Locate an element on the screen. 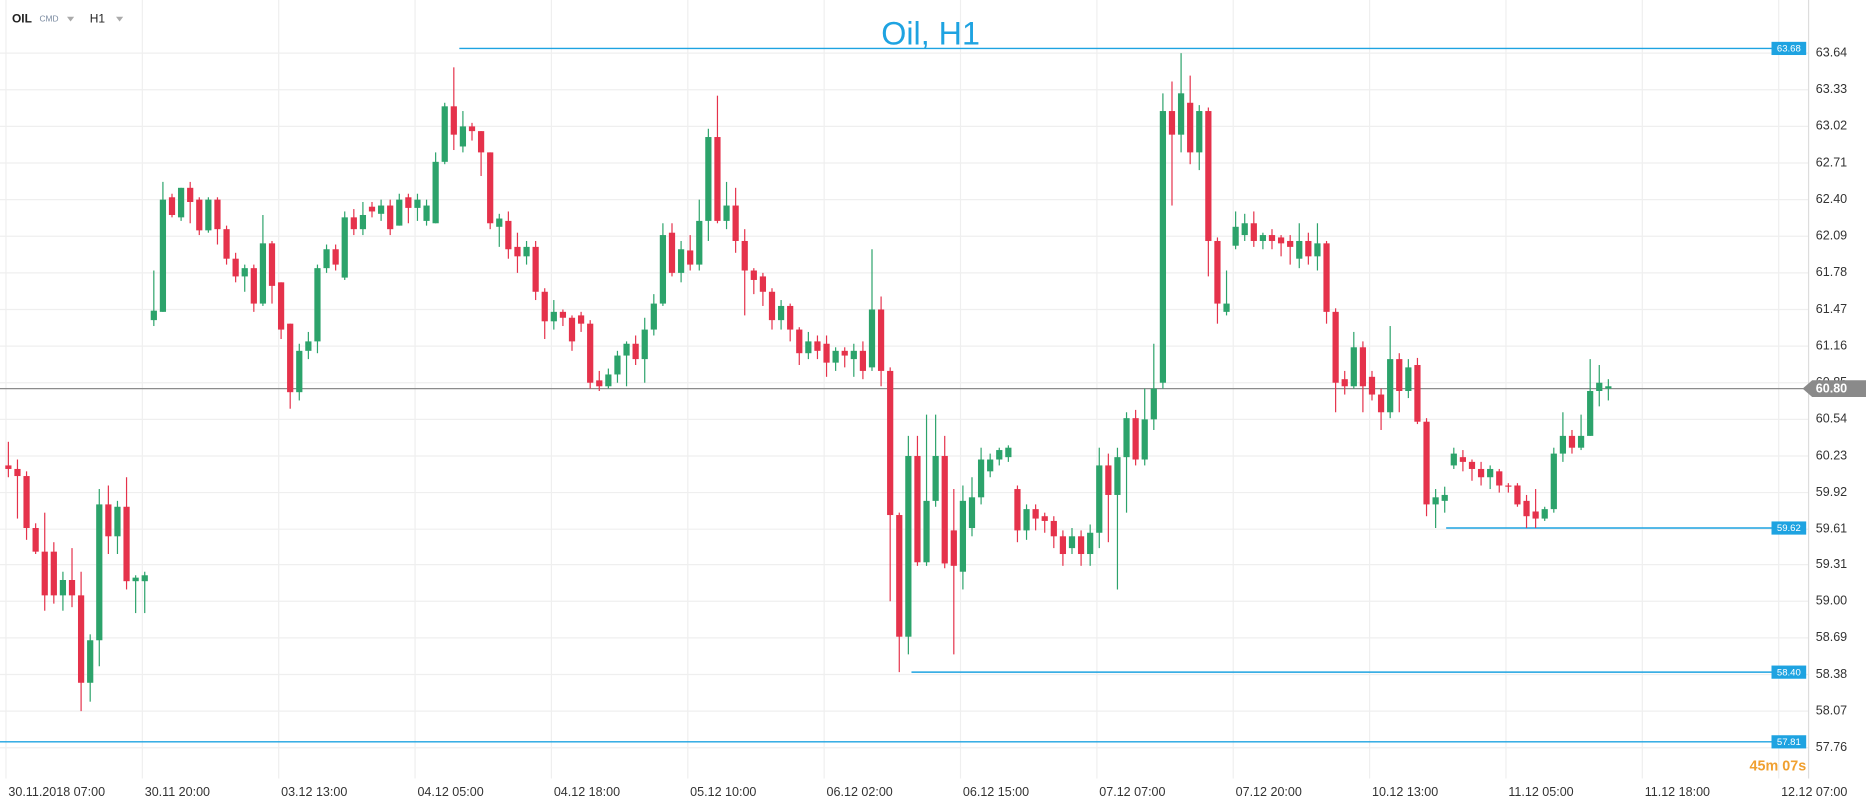  x-tick-label: 04.12 18:00 is located at coordinates (587, 792).